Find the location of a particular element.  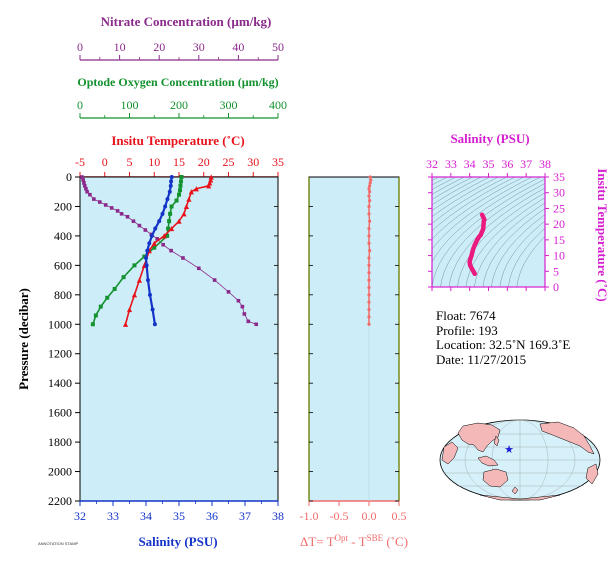

temperature-axis-tick-label: 30 is located at coordinates (253, 162).